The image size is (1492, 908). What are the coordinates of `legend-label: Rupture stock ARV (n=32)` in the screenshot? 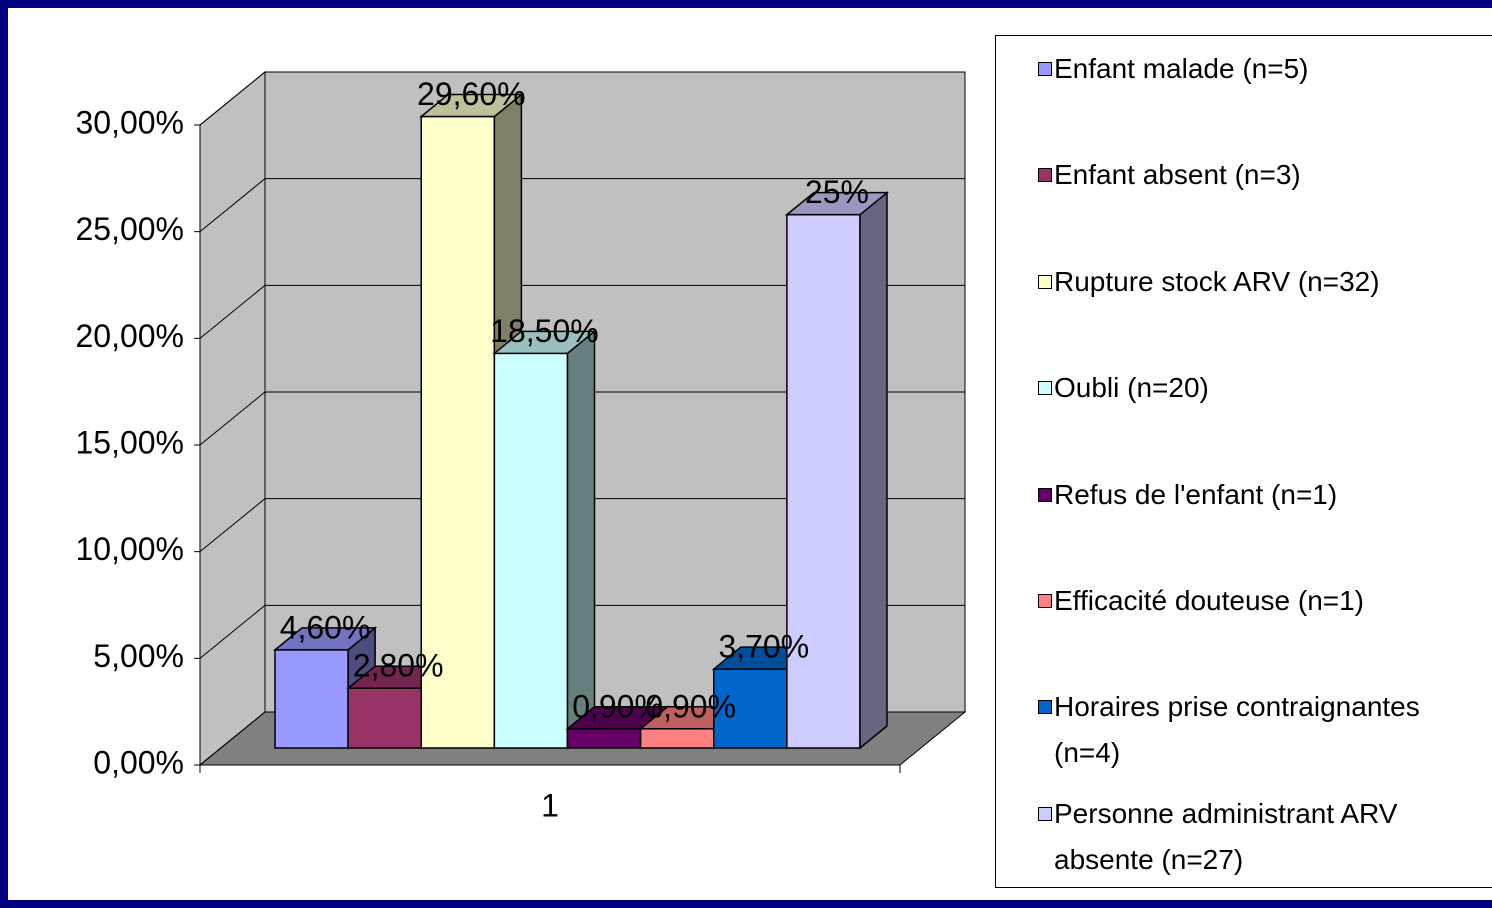 It's located at (1217, 281).